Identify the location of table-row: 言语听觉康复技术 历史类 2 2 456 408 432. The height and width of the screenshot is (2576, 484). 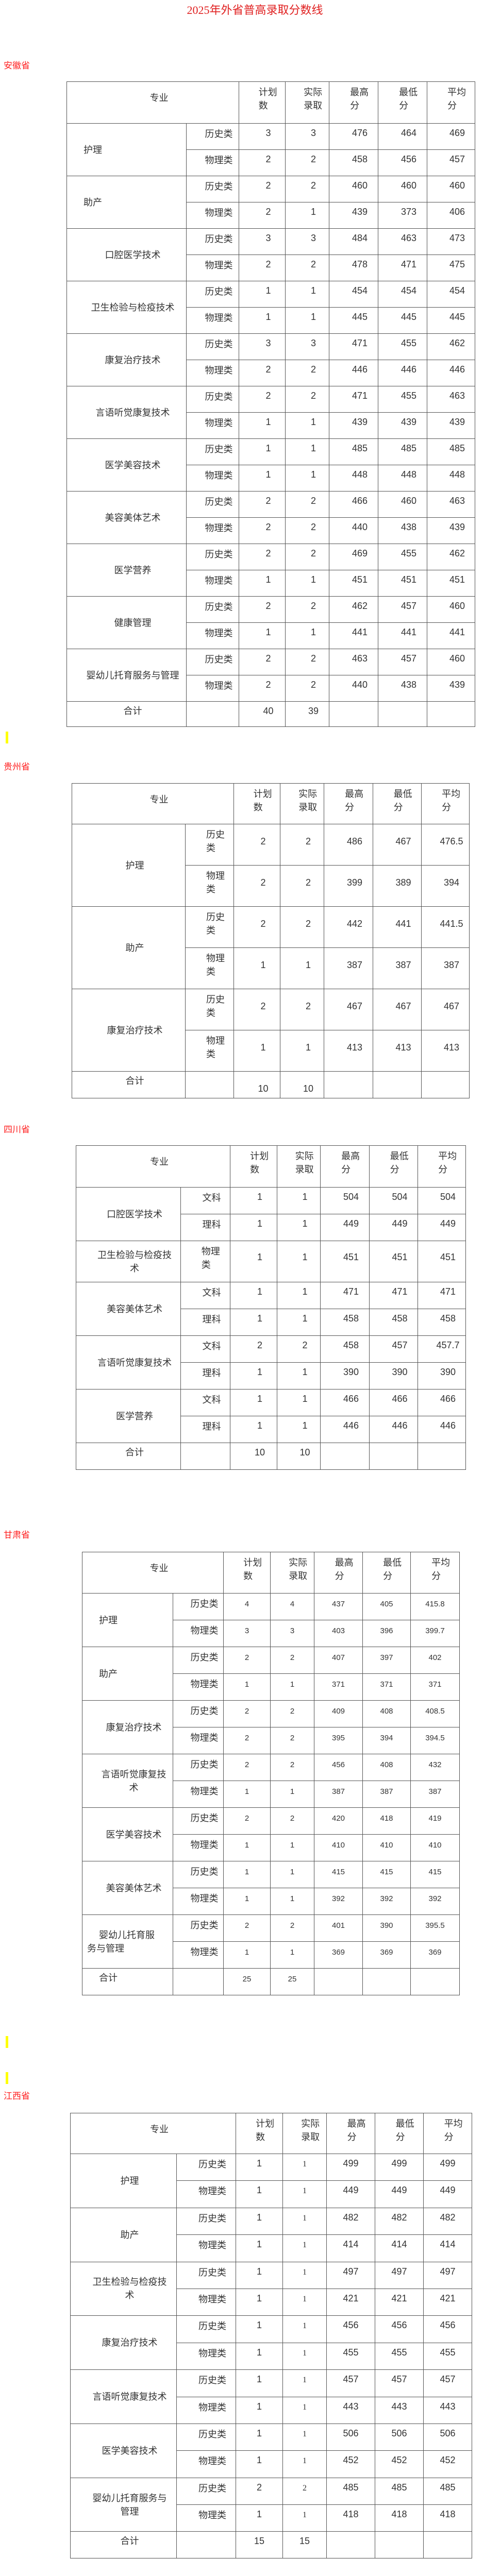
(271, 1781).